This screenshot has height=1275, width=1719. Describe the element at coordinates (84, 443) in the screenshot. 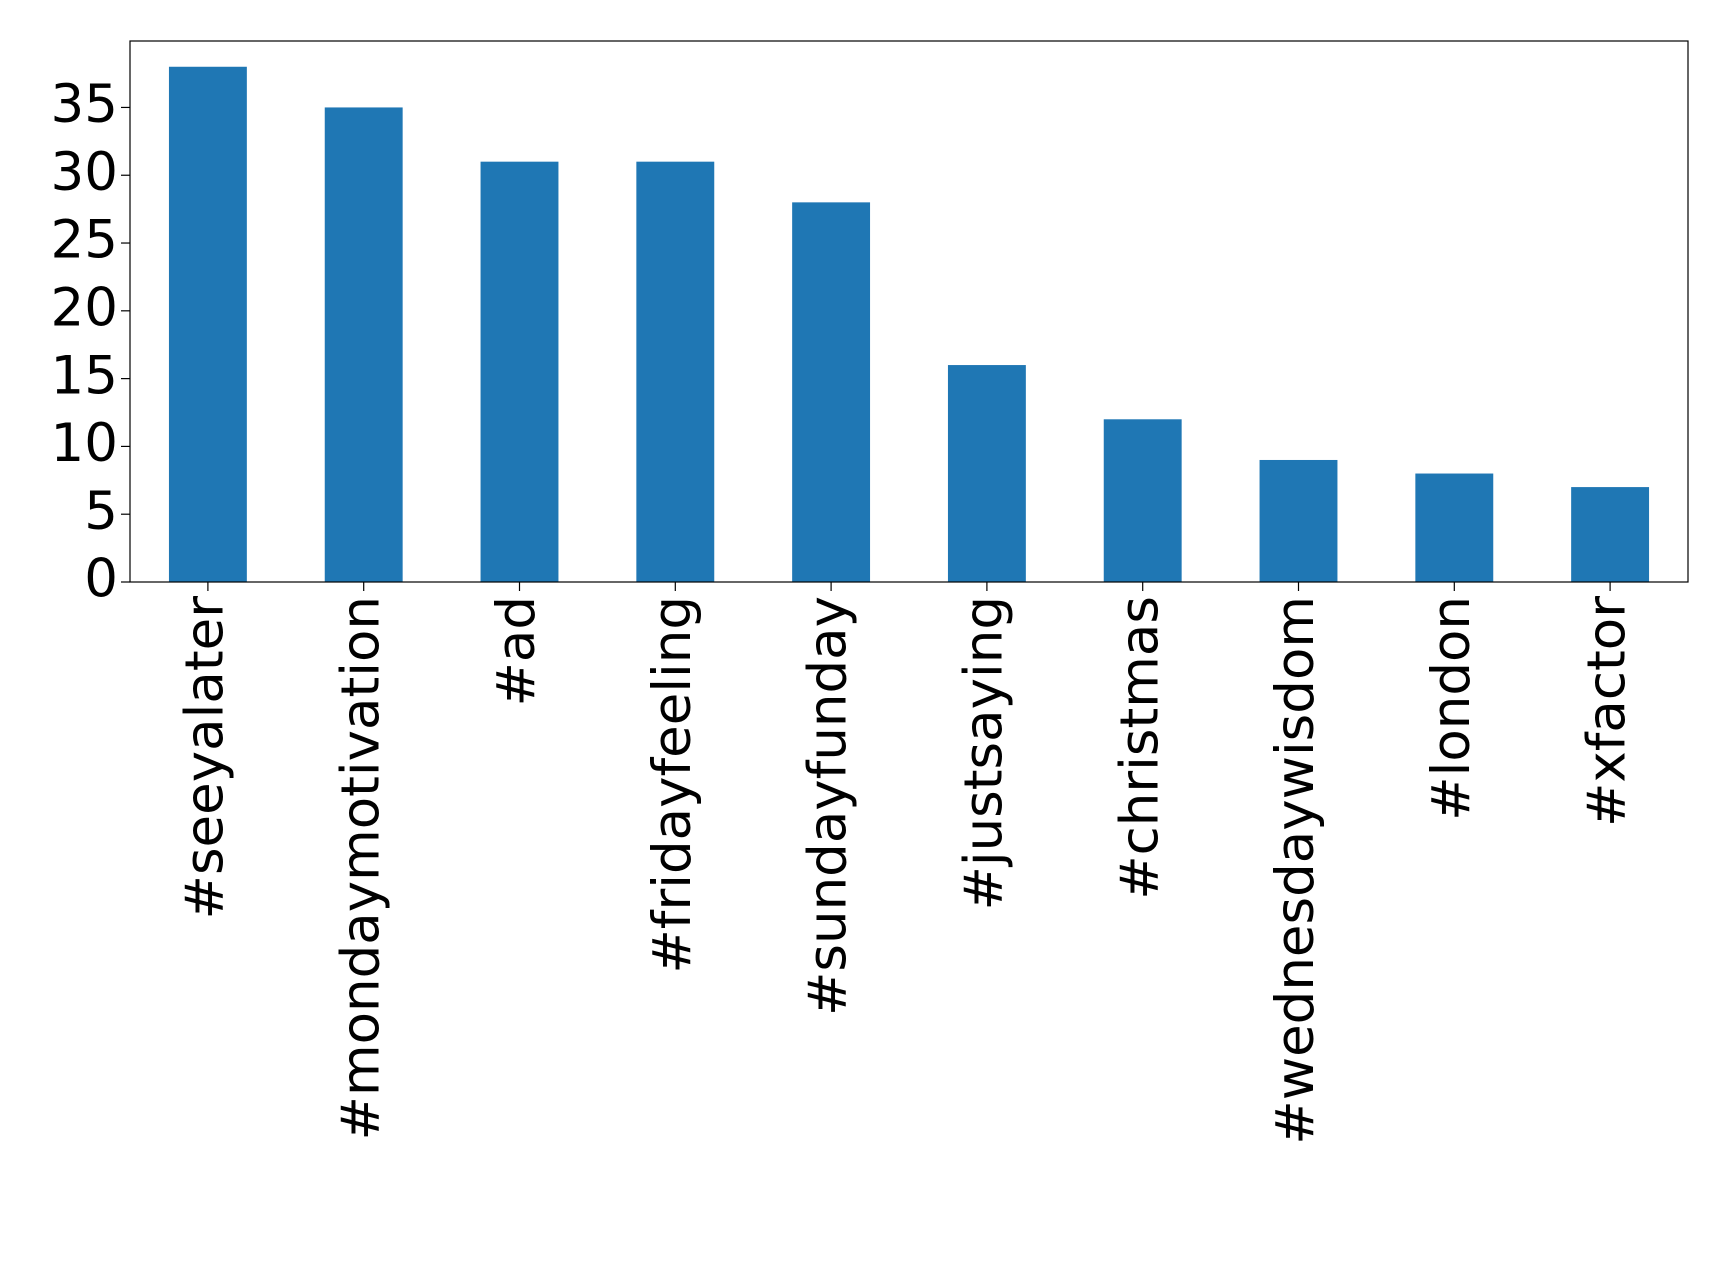

I see `y-tick-label: 10` at that location.